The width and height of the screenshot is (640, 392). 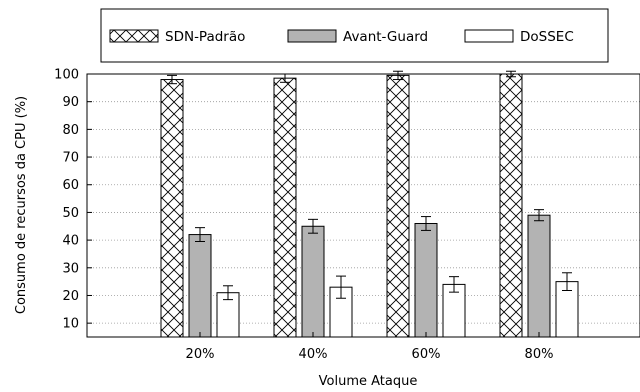 What do you see at coordinates (134, 36) in the screenshot?
I see `legend-swatch-sdn-padrao` at bounding box center [134, 36].